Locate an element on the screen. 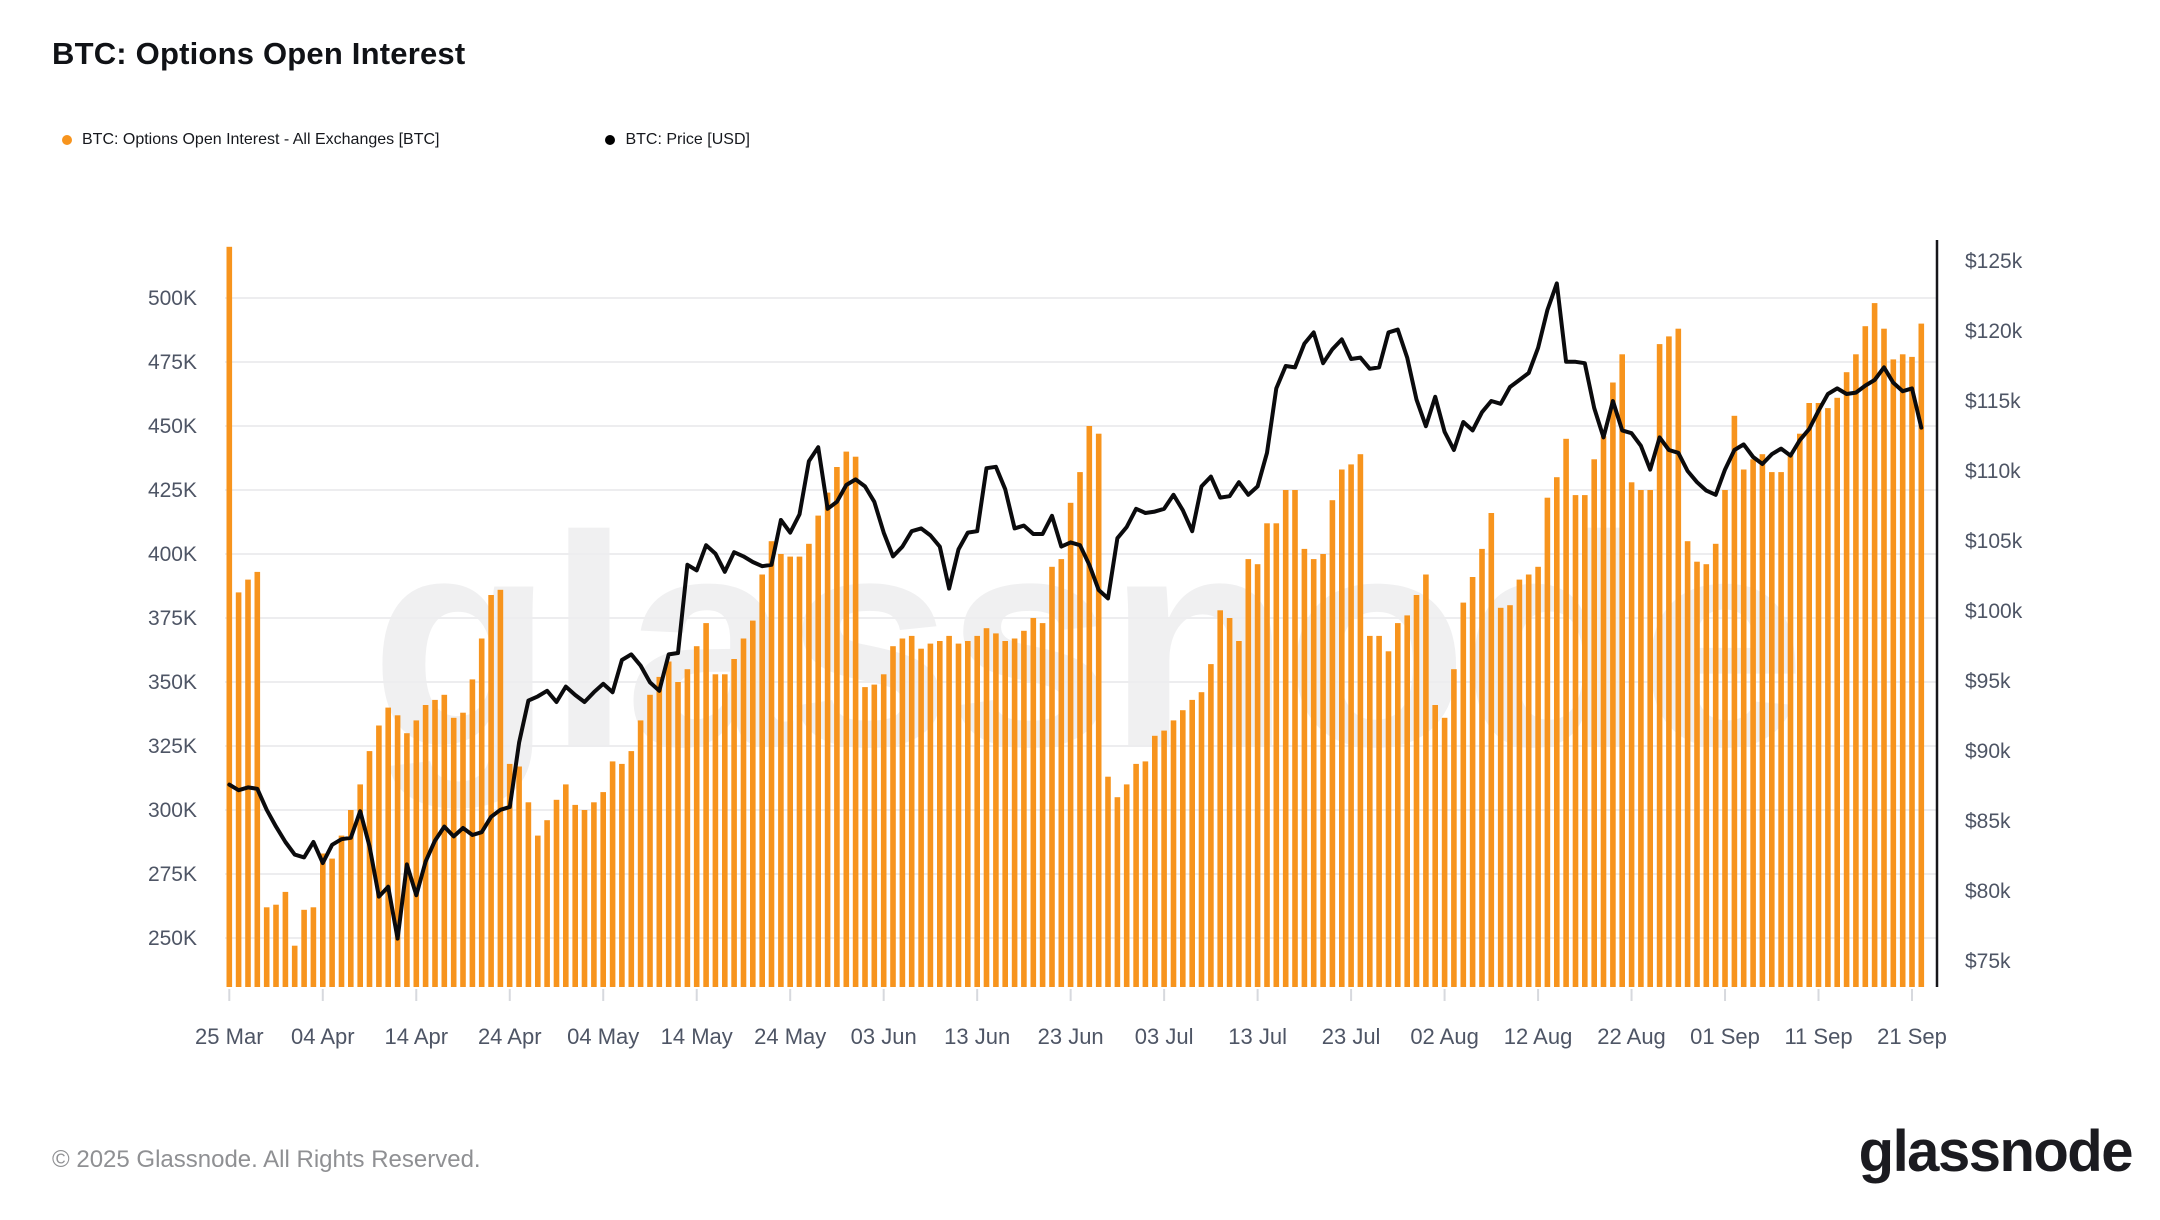 Image resolution: width=2160 pixels, height=1220 pixels. svg-text: 04 May is located at coordinates (603, 1036).